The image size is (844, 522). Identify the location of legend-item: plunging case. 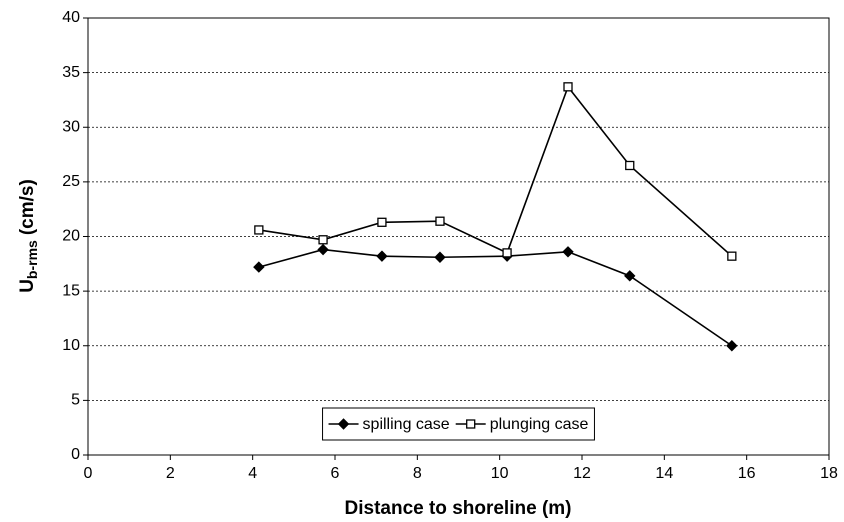
(522, 424).